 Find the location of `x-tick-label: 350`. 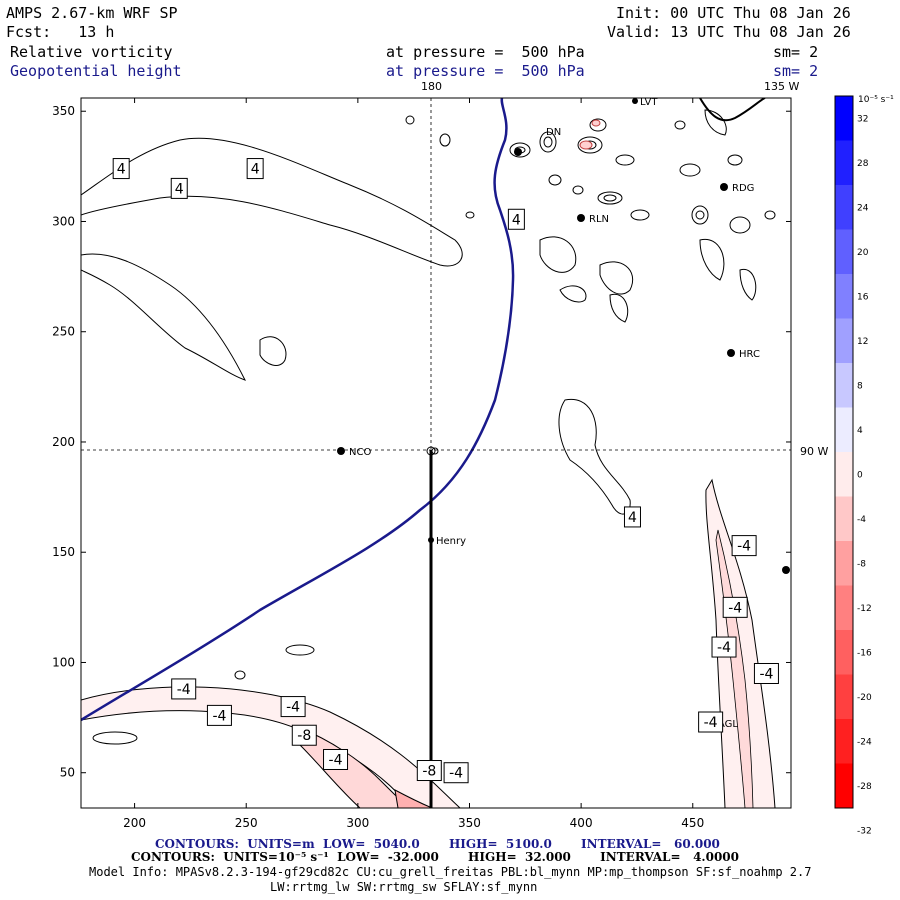

x-tick-label: 350 is located at coordinates (469, 823).